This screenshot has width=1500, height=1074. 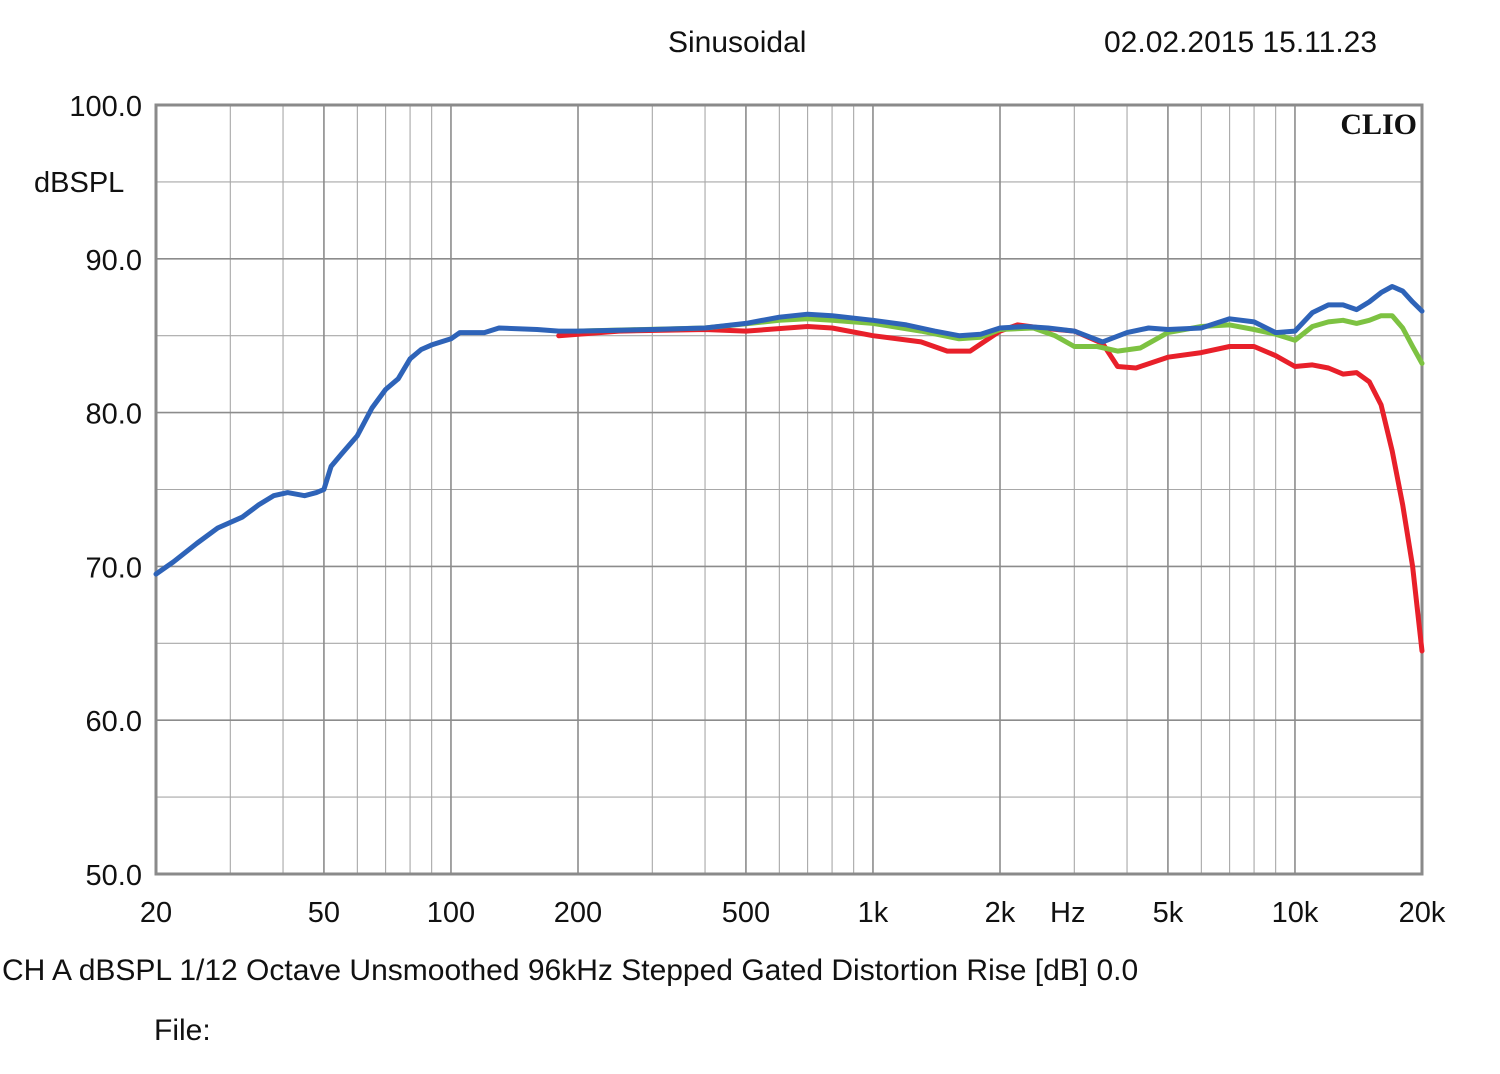 I want to click on y-tick-label: 50.0, so click(x=114, y=876).